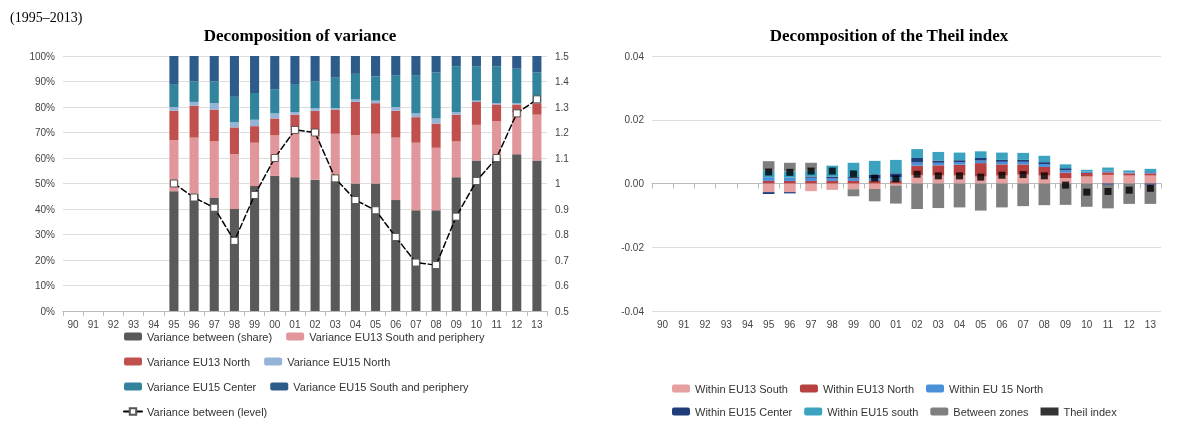 Image resolution: width=1189 pixels, height=434 pixels. I want to click on legend-label: Within EU 15 North, so click(996, 388).